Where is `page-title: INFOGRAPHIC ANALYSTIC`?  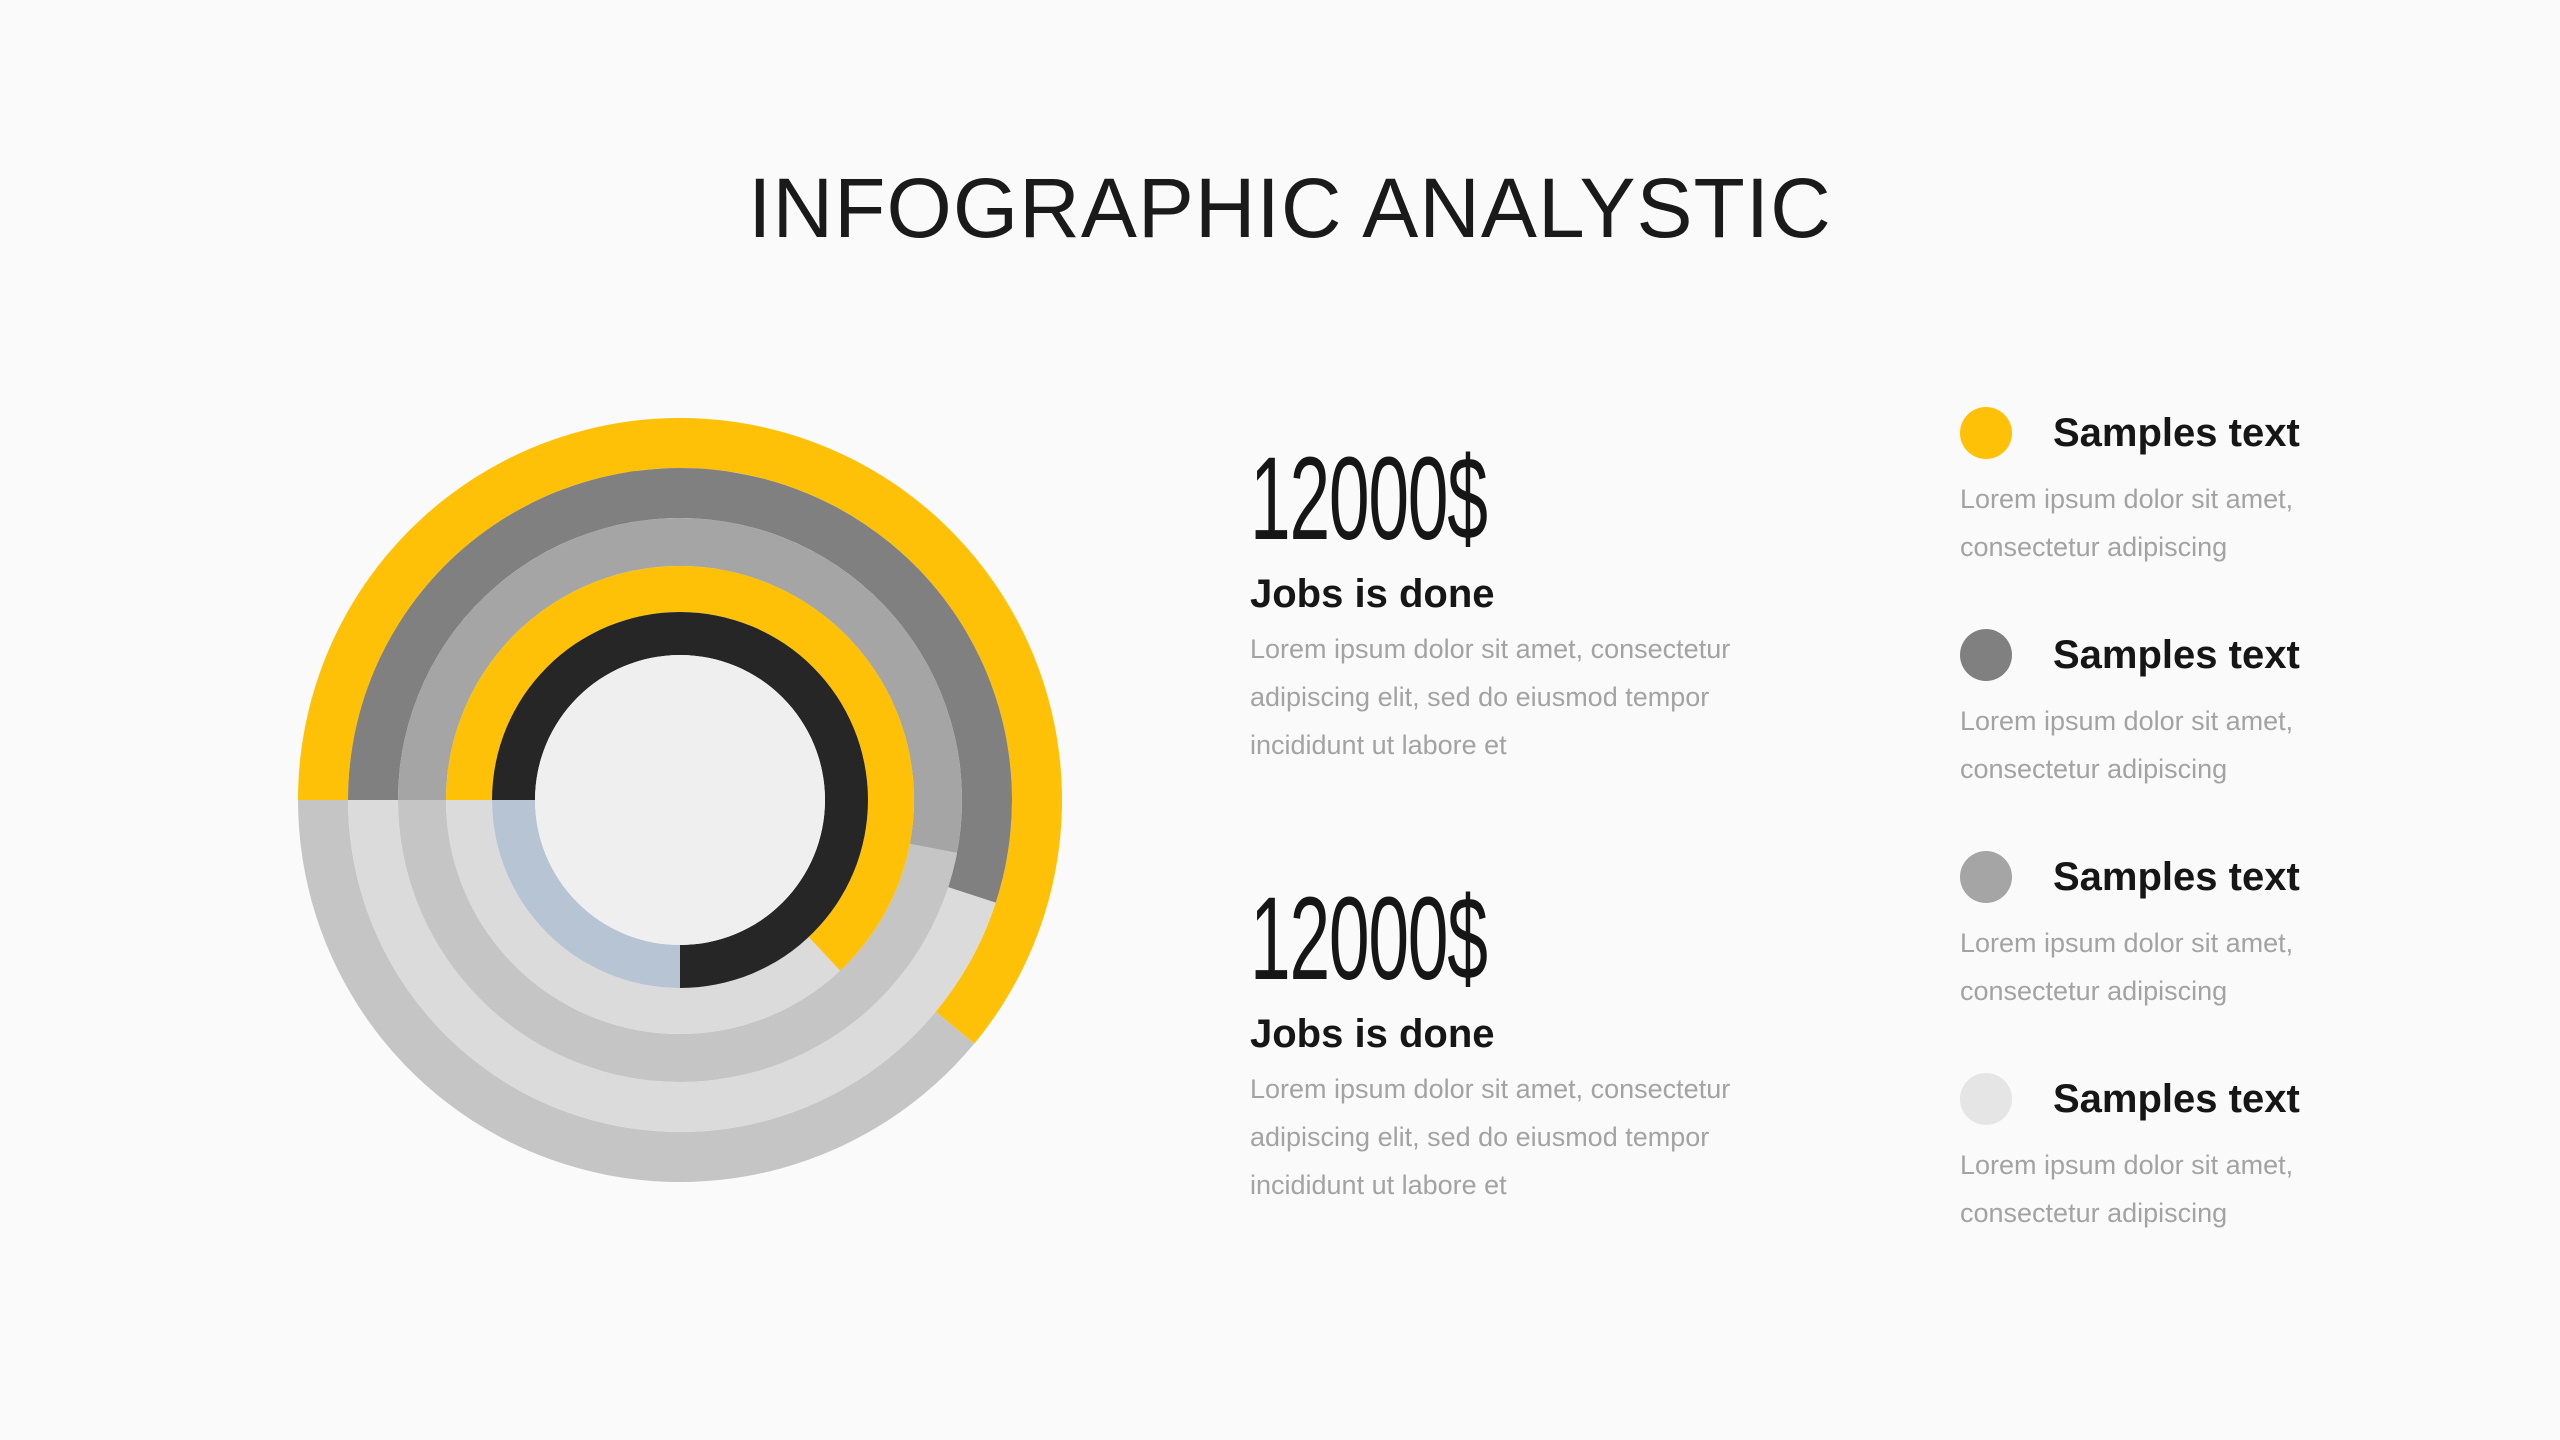
page-title: INFOGRAPHIC ANALYSTIC is located at coordinates (1290, 208).